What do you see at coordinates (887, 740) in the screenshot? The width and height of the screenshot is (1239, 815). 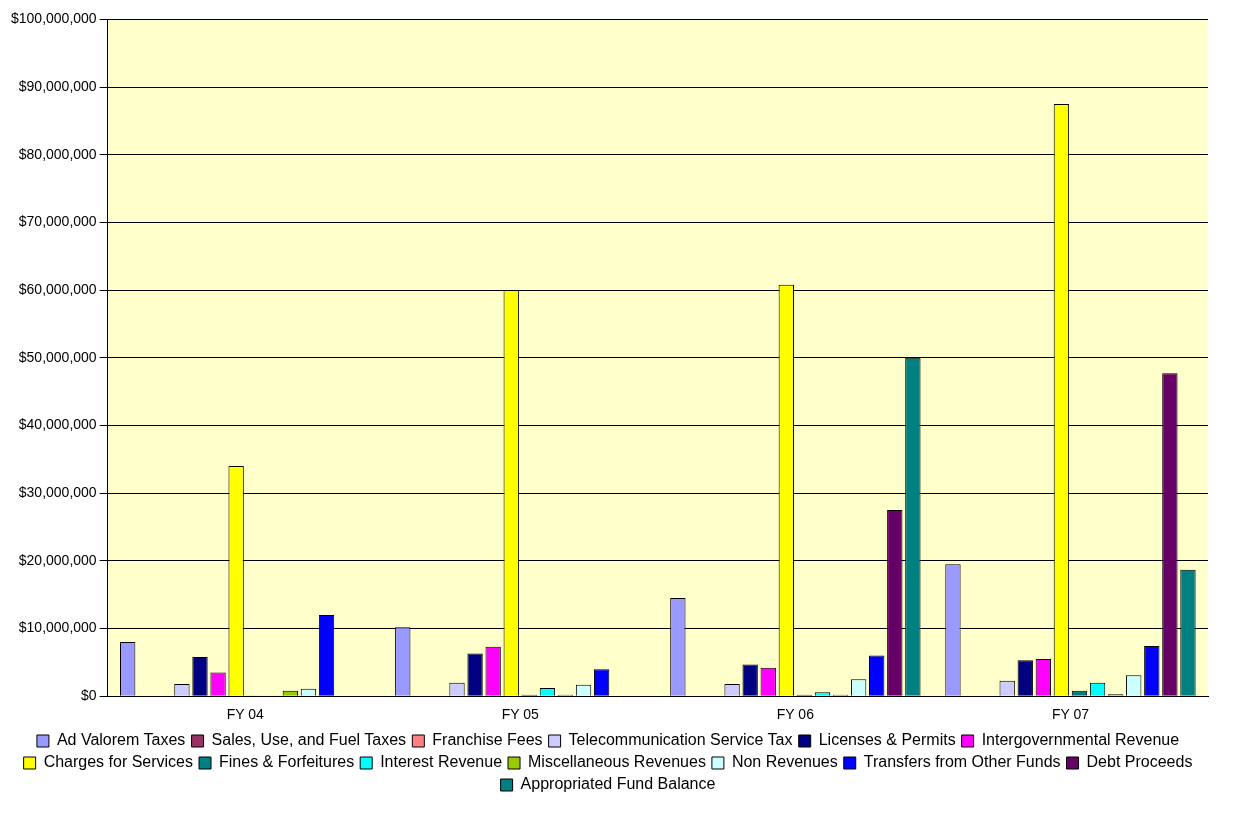 I see `legend-label: Licenses & Permits` at bounding box center [887, 740].